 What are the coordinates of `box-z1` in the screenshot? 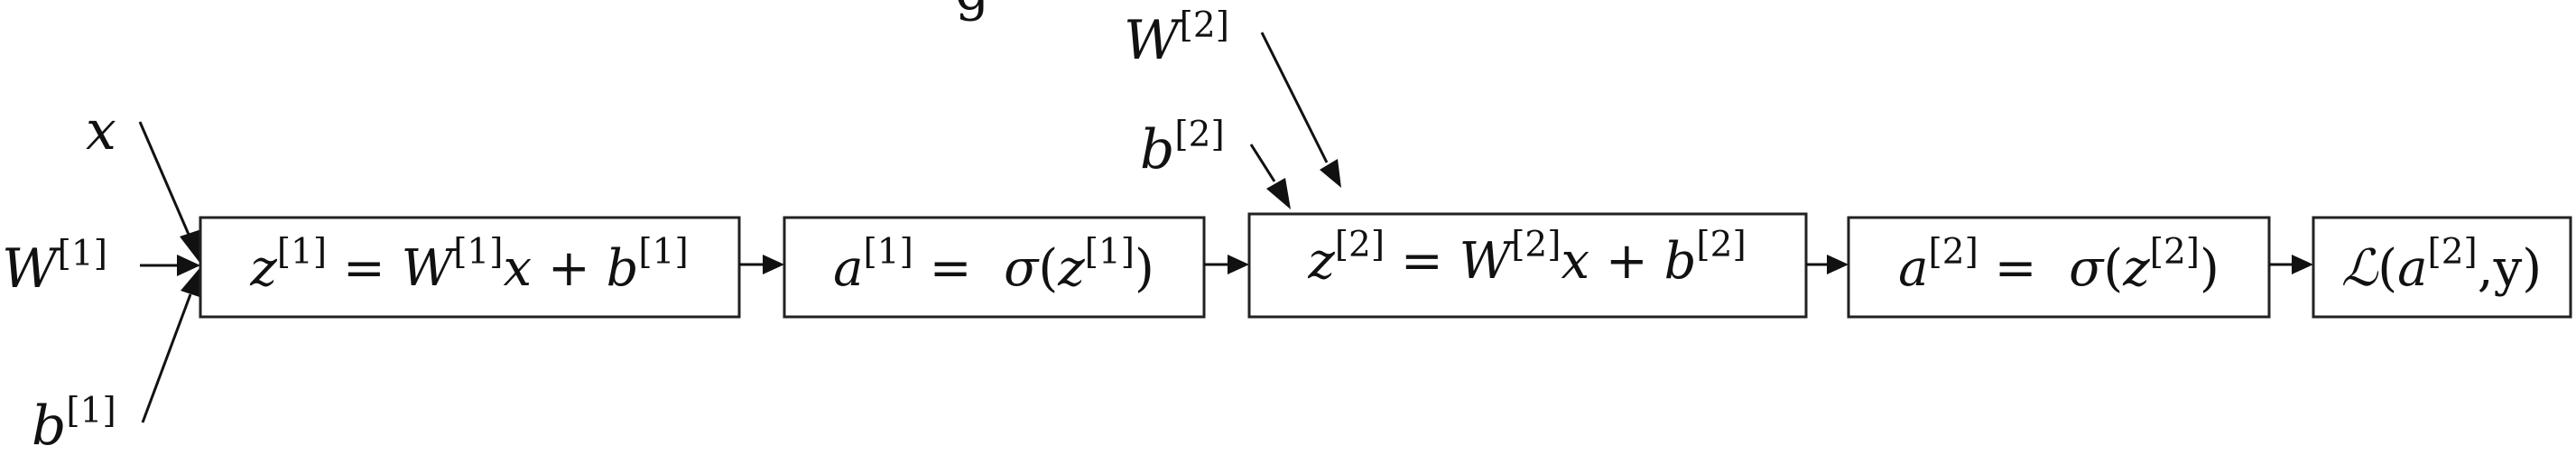 It's located at (470, 268).